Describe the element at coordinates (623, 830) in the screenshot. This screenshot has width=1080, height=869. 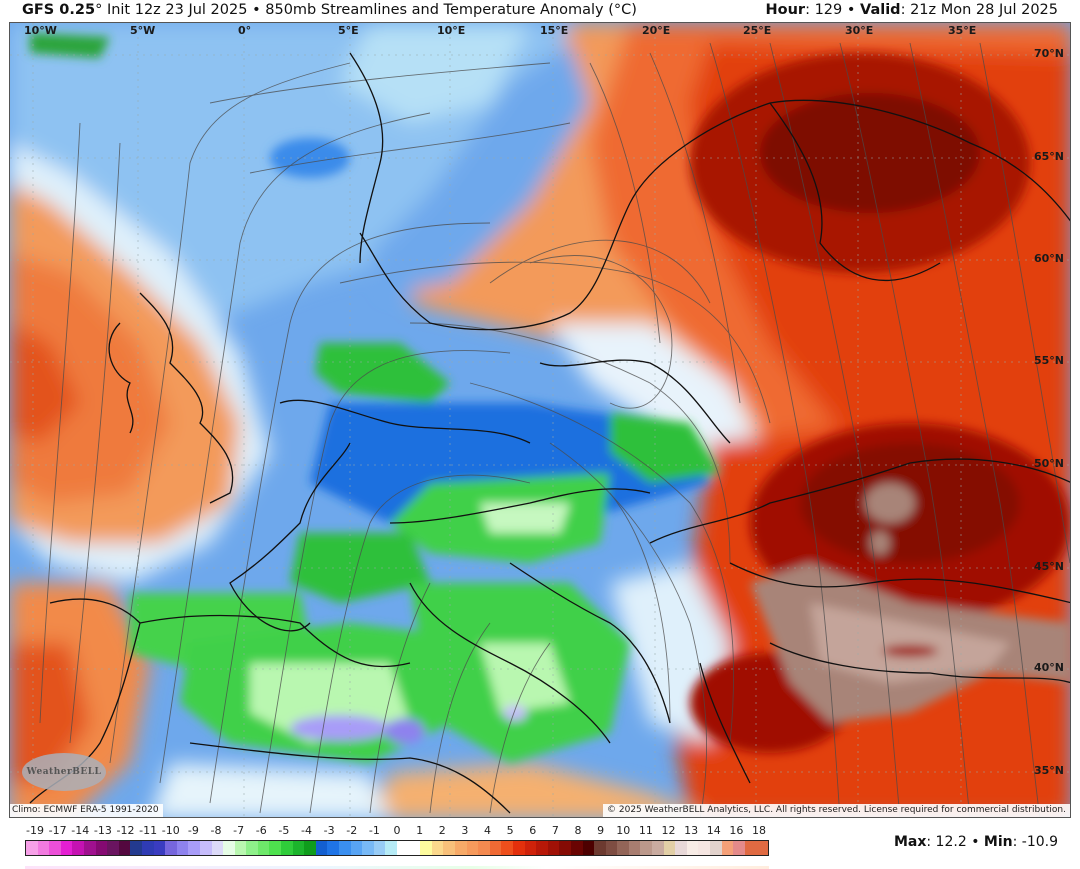
I see `colorbar-tick-label: 10` at that location.